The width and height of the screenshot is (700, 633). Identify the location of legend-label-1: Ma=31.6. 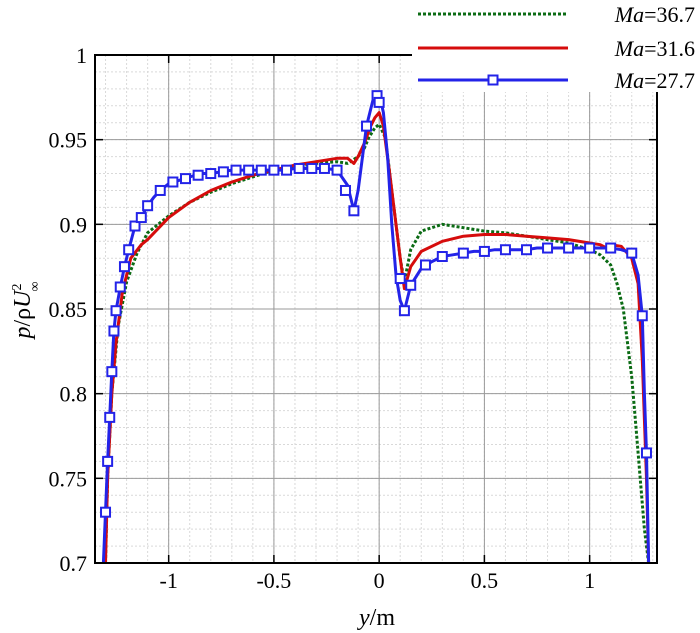
(654, 48).